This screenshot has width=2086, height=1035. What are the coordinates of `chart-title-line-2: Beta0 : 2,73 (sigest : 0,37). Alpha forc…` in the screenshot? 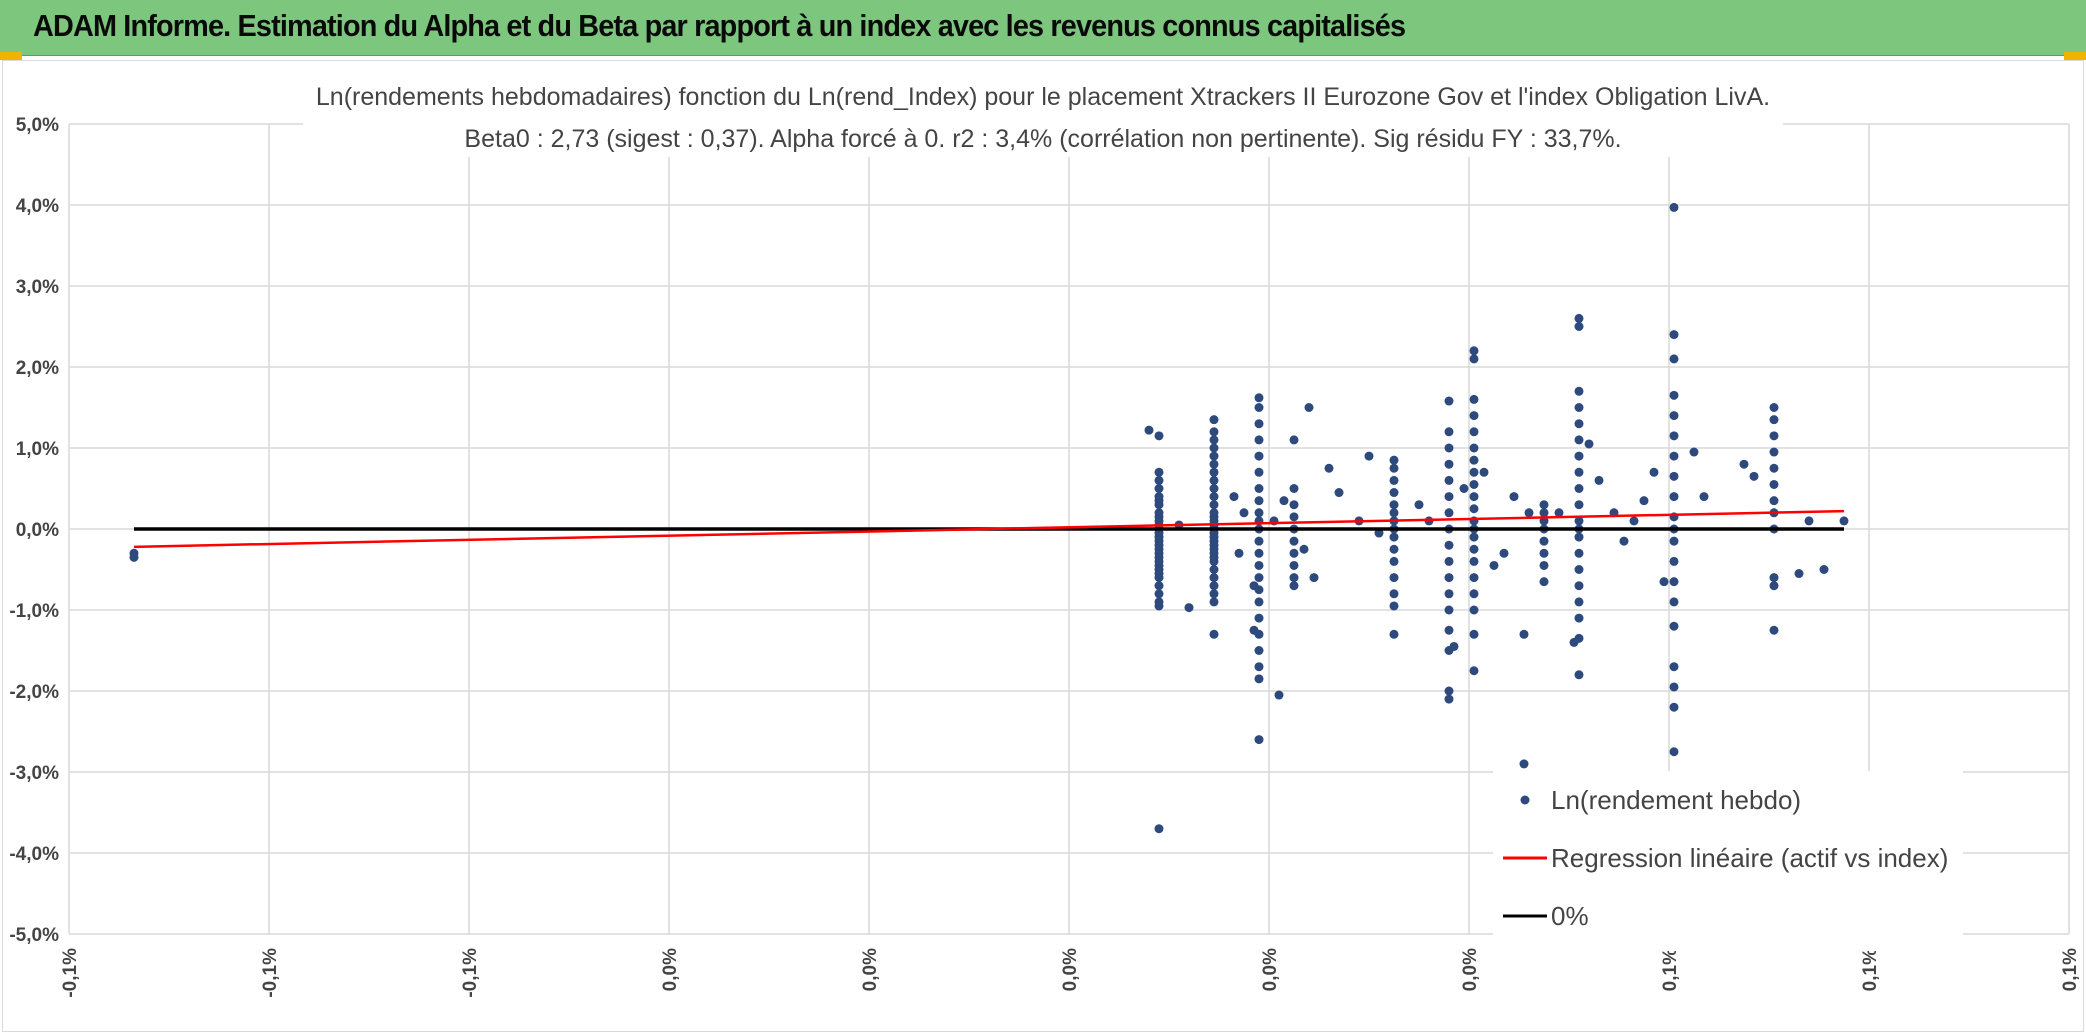 It's located at (1042, 139).